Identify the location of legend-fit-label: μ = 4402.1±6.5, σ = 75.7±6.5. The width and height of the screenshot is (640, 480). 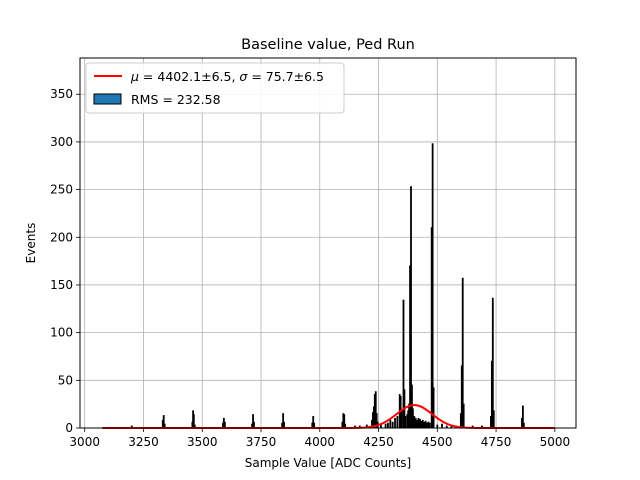
(227, 76).